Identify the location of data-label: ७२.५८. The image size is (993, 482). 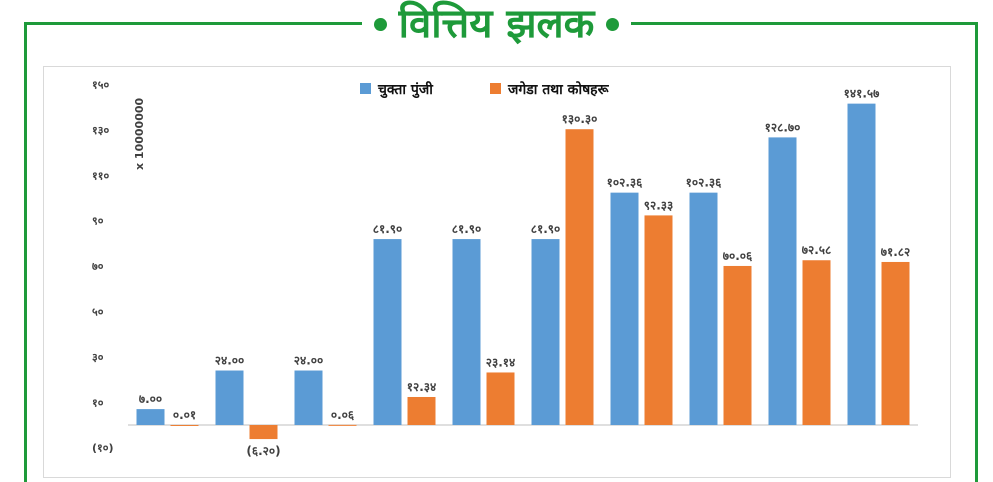
(817, 250).